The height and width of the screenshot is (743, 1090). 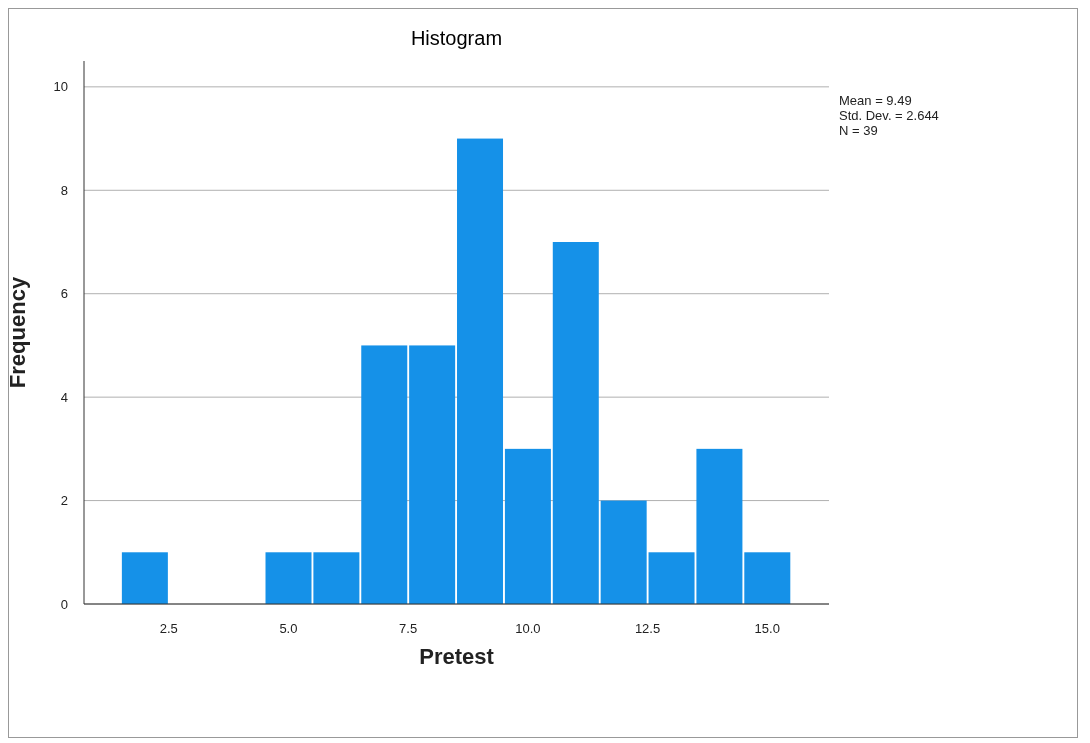 I want to click on y-tick-label: 6, so click(x=64, y=294).